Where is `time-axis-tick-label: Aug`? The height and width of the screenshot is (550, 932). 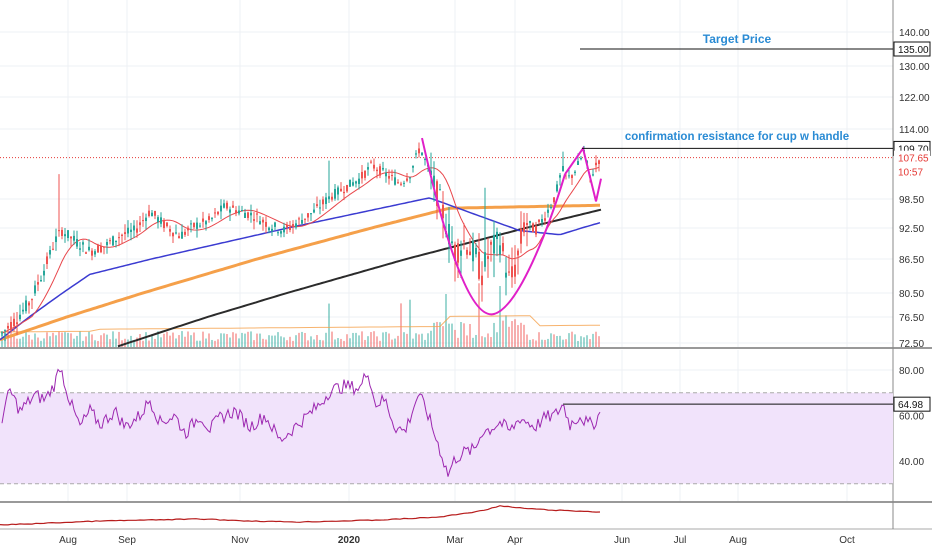 time-axis-tick-label: Aug is located at coordinates (68, 540).